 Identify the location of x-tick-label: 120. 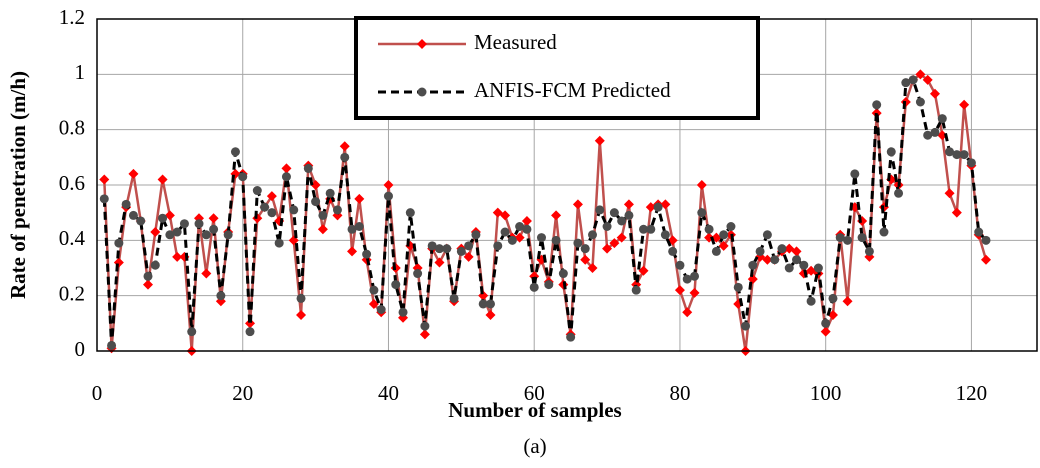
(972, 393).